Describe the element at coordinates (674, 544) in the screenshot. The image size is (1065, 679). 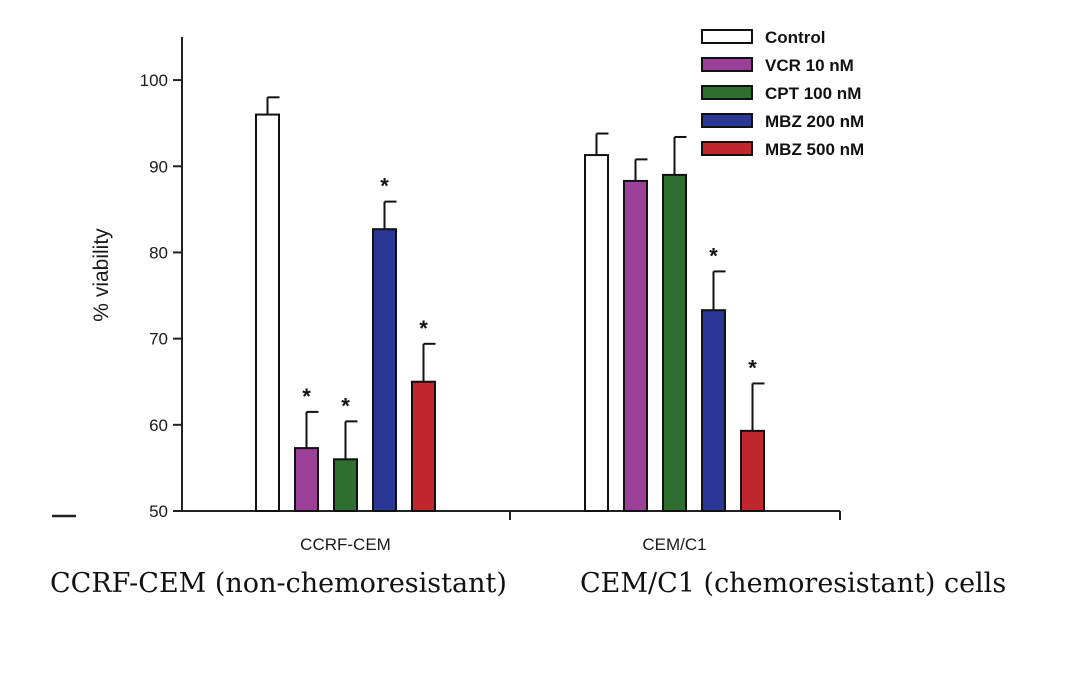
I see `x-category-label: CEM/C1` at that location.